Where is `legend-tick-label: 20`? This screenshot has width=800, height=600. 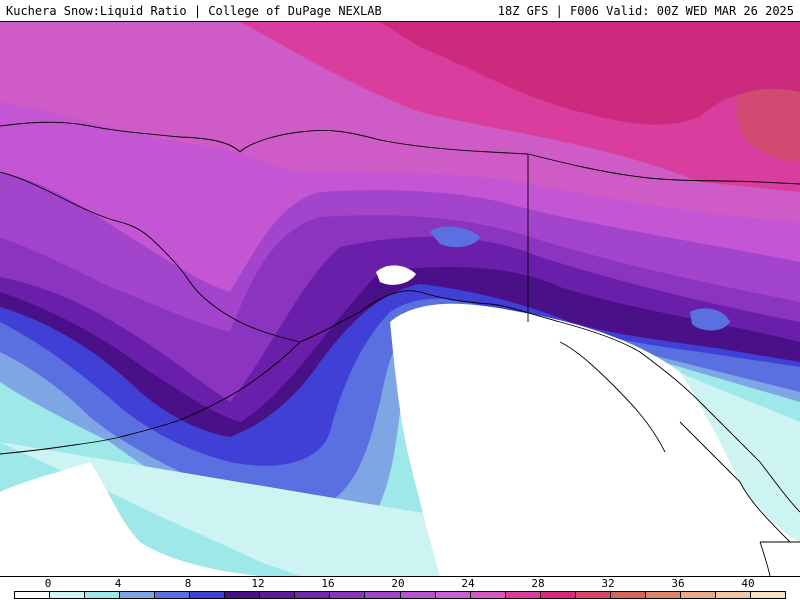
legend-tick-label: 20 is located at coordinates (398, 583).